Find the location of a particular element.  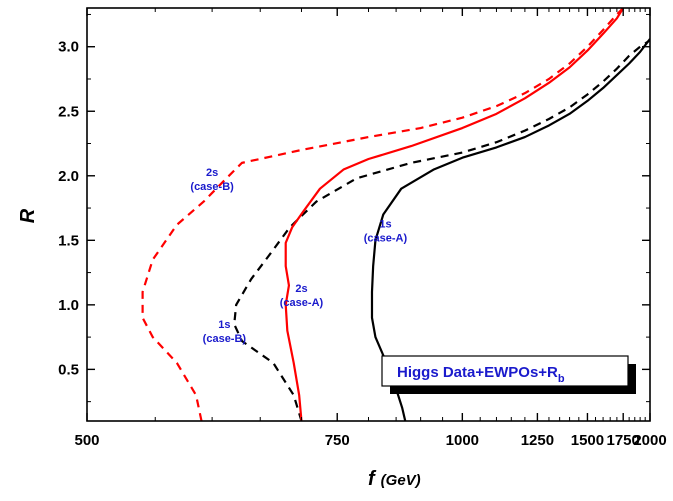

y-tick-label: 1.0 is located at coordinates (68, 305).